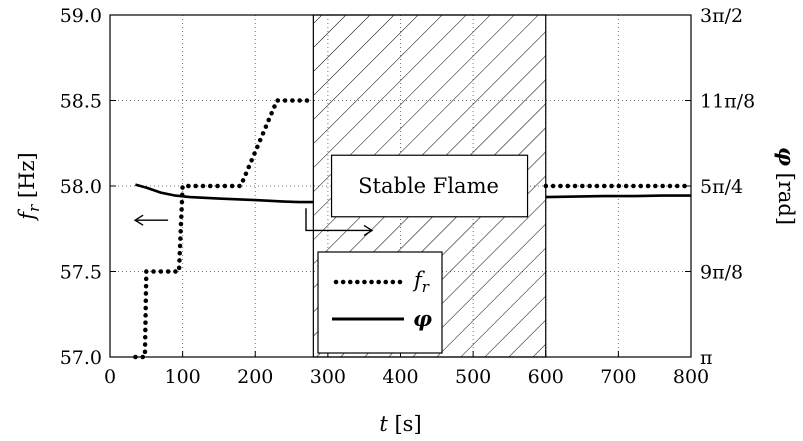 The width and height of the screenshot is (803, 441). Describe the element at coordinates (546, 377) in the screenshot. I see `x-tick-label: 600` at that location.